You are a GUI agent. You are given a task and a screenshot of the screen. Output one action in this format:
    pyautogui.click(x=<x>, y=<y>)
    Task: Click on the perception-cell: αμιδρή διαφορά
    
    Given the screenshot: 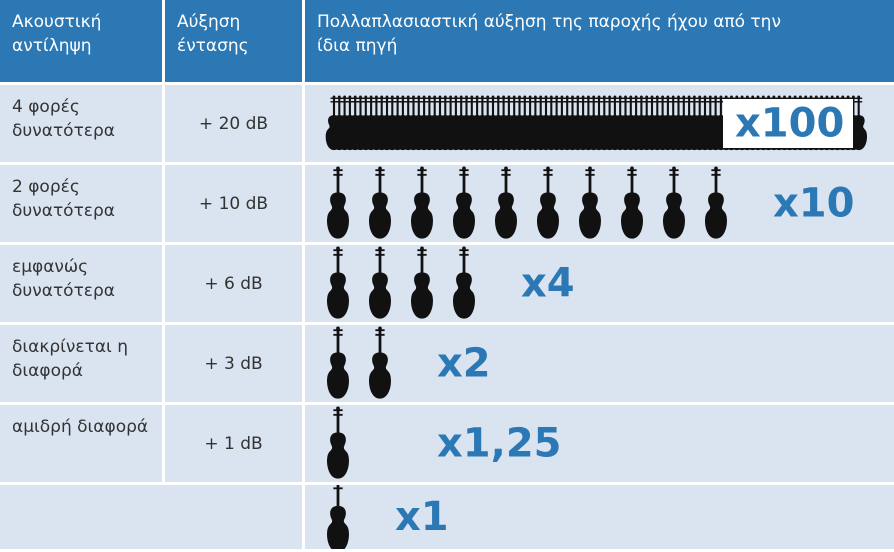 What is the action you would take?
    pyautogui.click(x=82, y=445)
    